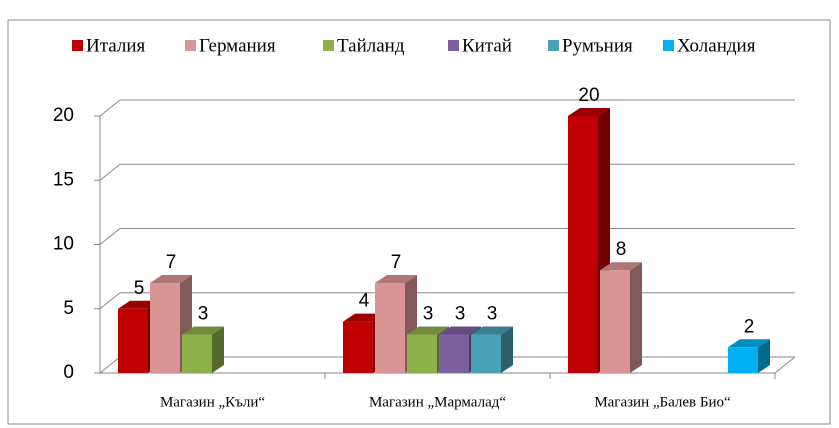  Describe the element at coordinates (139, 288) in the screenshot. I see `data-label: 5` at that location.